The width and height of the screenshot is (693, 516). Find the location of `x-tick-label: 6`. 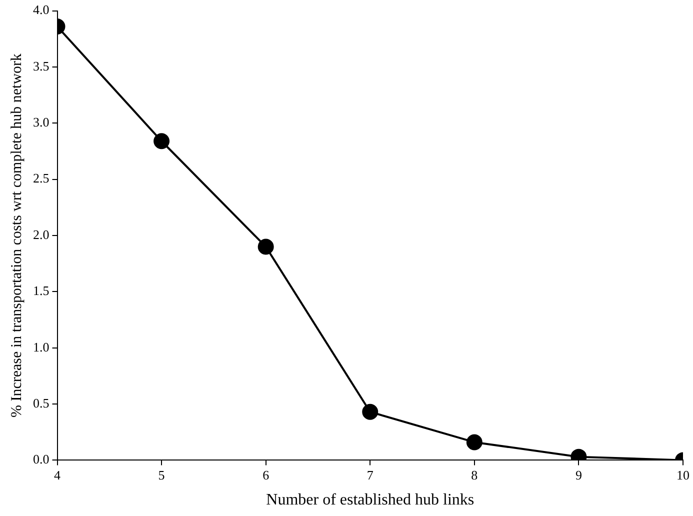

x-tick-label: 6 is located at coordinates (266, 474).